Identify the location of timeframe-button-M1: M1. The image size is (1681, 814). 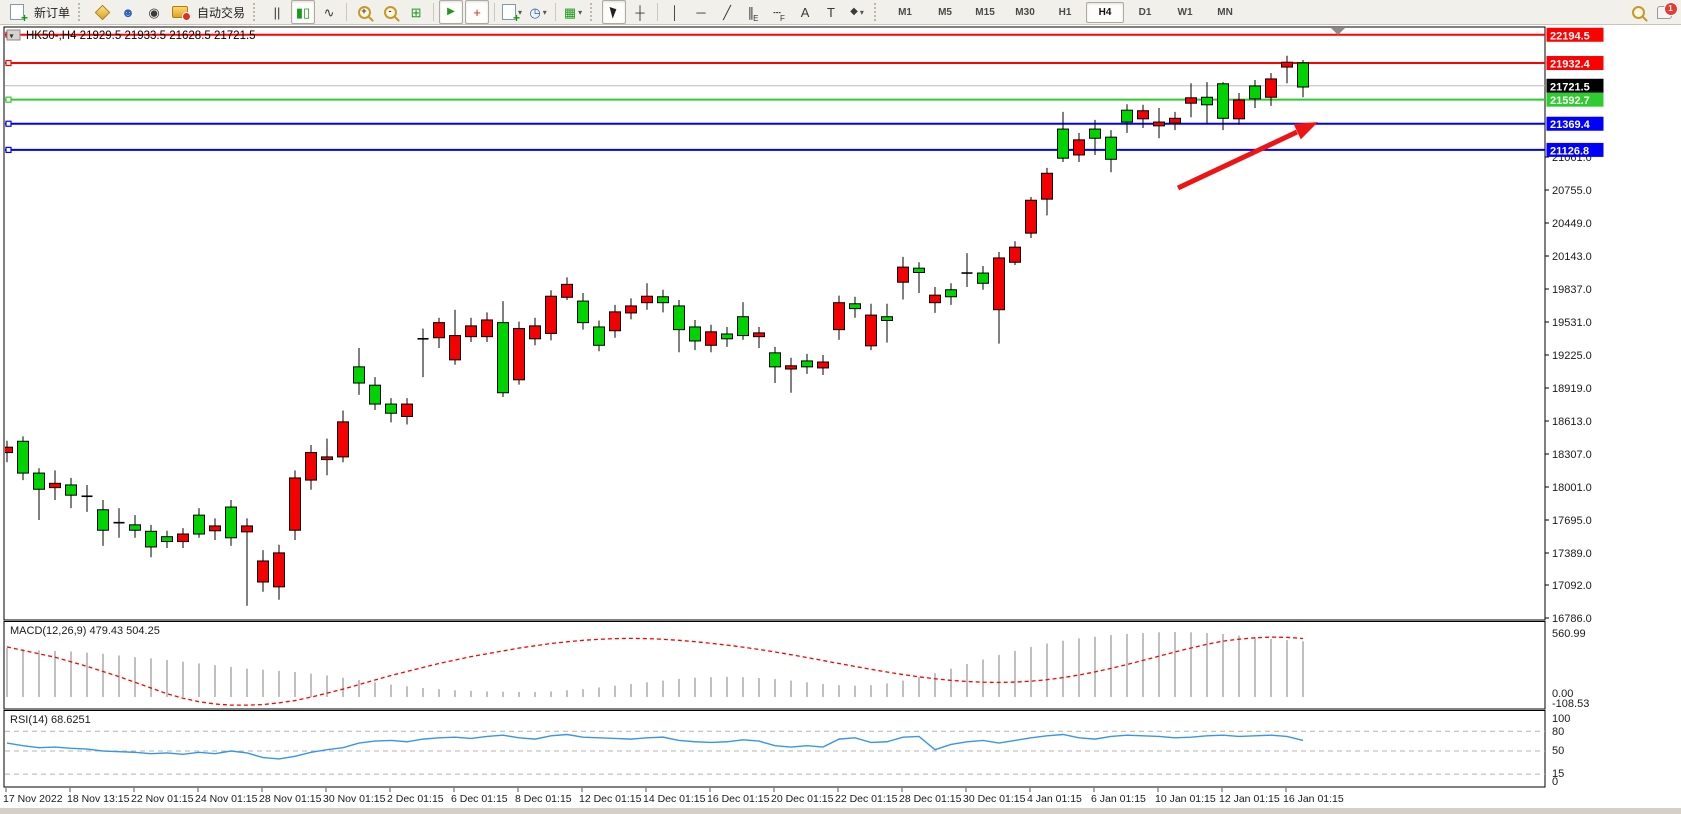
(905, 12).